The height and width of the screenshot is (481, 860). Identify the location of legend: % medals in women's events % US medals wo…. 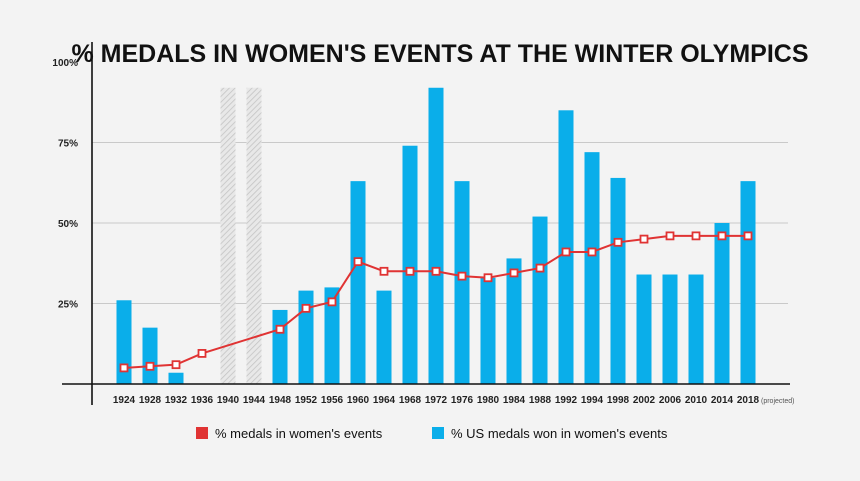
(432, 433).